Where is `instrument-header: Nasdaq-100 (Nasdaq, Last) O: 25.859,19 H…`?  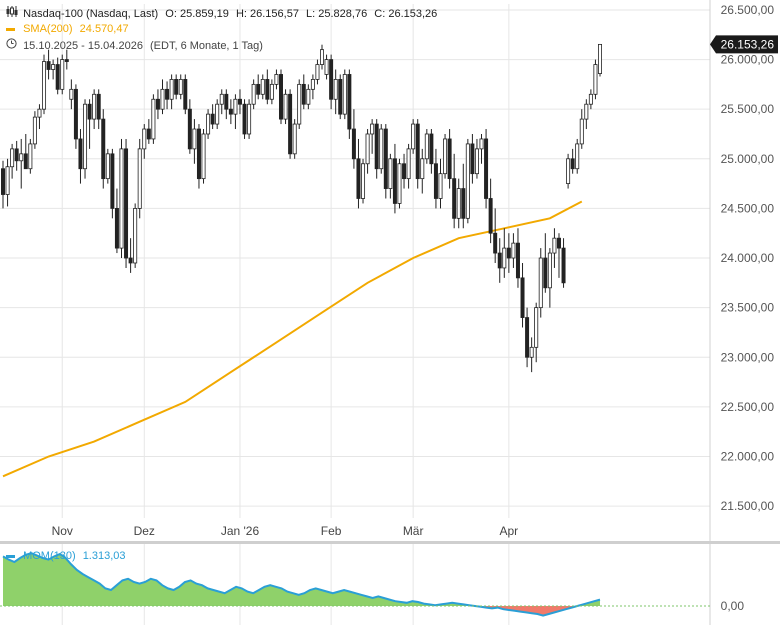
instrument-header: Nasdaq-100 (Nasdaq, Last) O: 25.859,19 H… is located at coordinates (221, 13).